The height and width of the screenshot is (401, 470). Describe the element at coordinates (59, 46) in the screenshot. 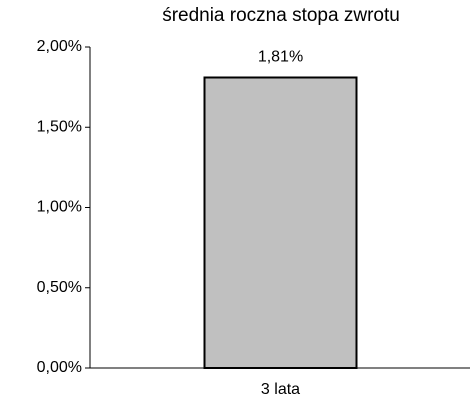

I see `y-tick-label: 2,00%` at that location.